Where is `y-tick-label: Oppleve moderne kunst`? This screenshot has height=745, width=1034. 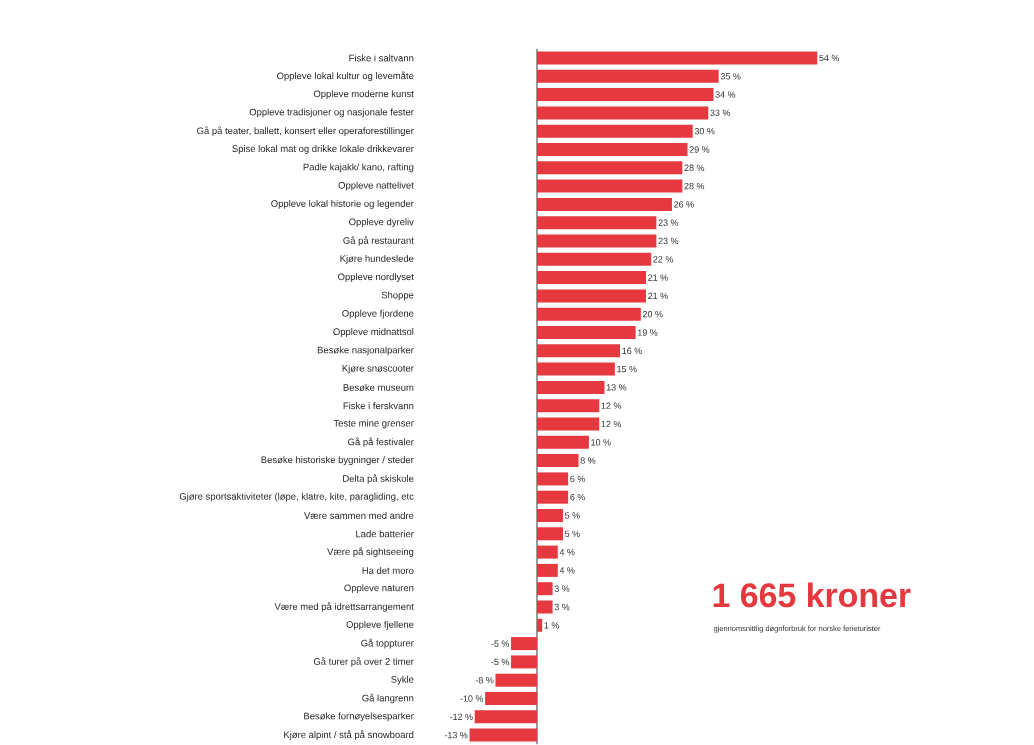 y-tick-label: Oppleve moderne kunst is located at coordinates (363, 95).